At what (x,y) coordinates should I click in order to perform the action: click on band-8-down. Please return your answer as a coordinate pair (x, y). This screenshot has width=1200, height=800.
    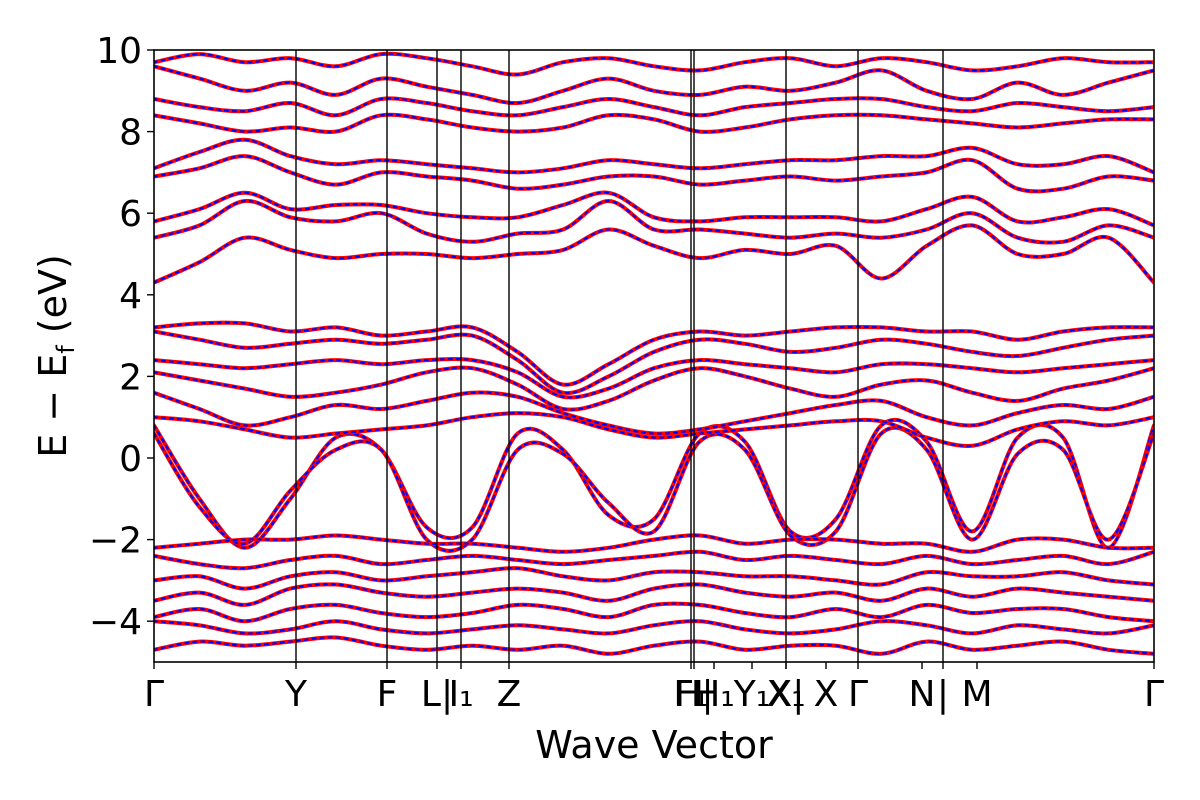
    Looking at the image, I should click on (654, 254).